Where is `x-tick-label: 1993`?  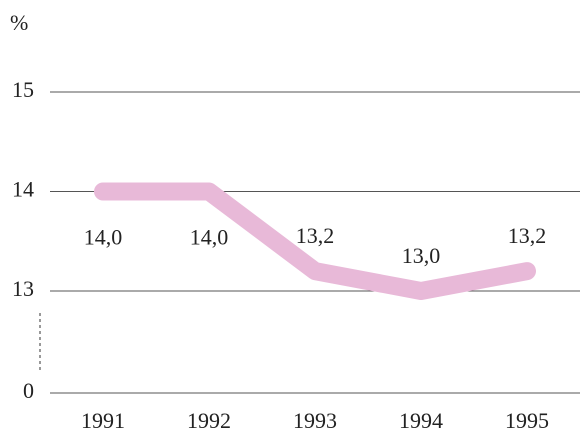 x-tick-label: 1993 is located at coordinates (315, 420).